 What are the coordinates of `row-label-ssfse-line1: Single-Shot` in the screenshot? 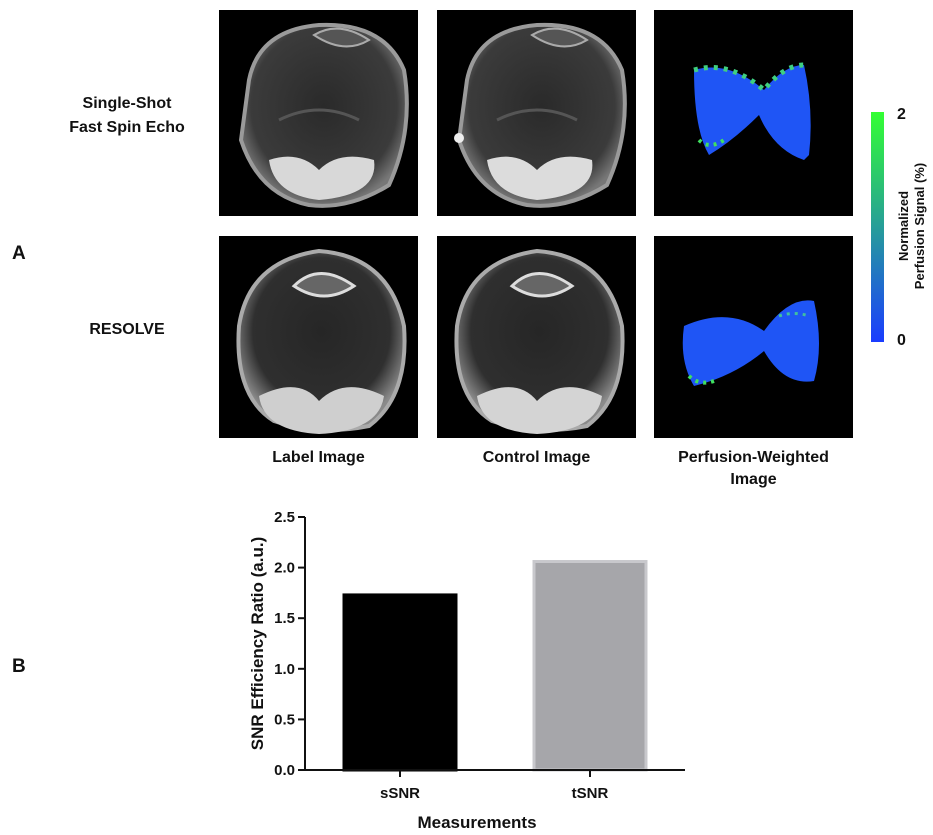 It's located at (127, 103).